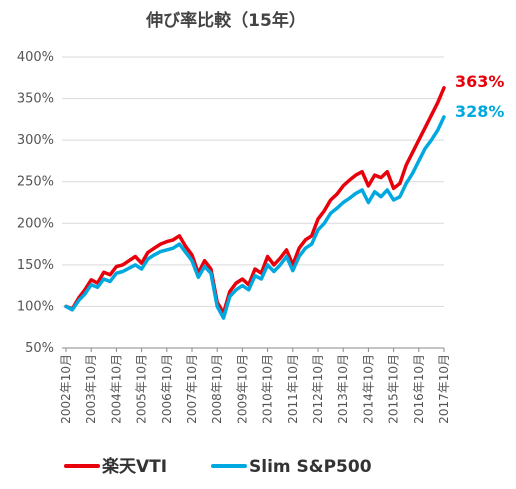 The width and height of the screenshot is (516, 489). Describe the element at coordinates (35, 57) in the screenshot. I see `y-tick-label: 400%` at that location.